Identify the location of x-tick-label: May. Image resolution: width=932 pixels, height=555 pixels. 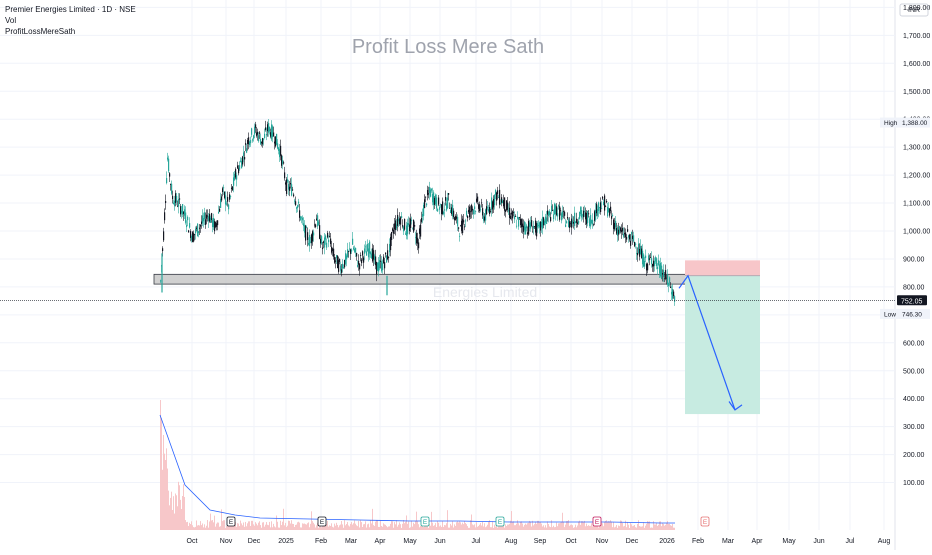
(789, 541).